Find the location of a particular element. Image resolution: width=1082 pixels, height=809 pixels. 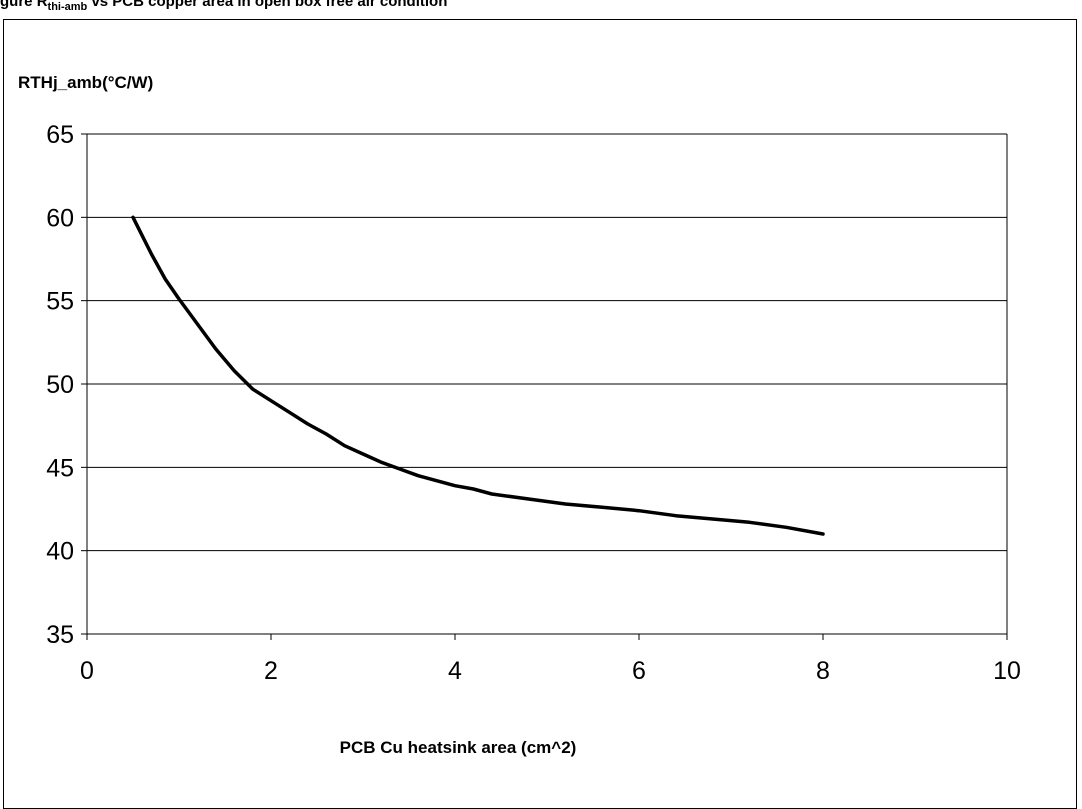

x-tick-label: 0 is located at coordinates (87, 671).